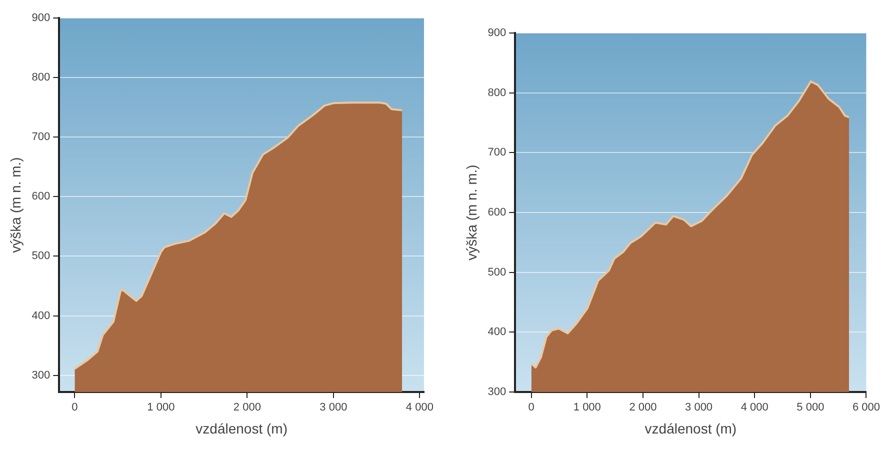 Image resolution: width=883 pixels, height=450 pixels. Describe the element at coordinates (866, 408) in the screenshot. I see `x-tick-label: 6 000` at that location.